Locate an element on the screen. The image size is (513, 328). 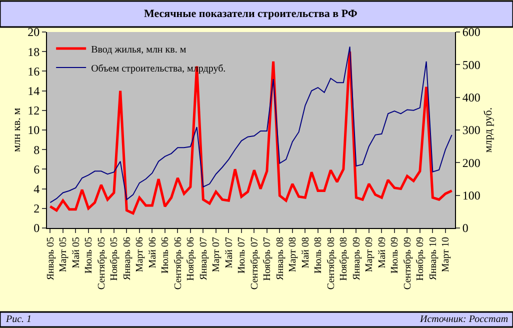
text: Рис. 1 is located at coordinates (18, 319).